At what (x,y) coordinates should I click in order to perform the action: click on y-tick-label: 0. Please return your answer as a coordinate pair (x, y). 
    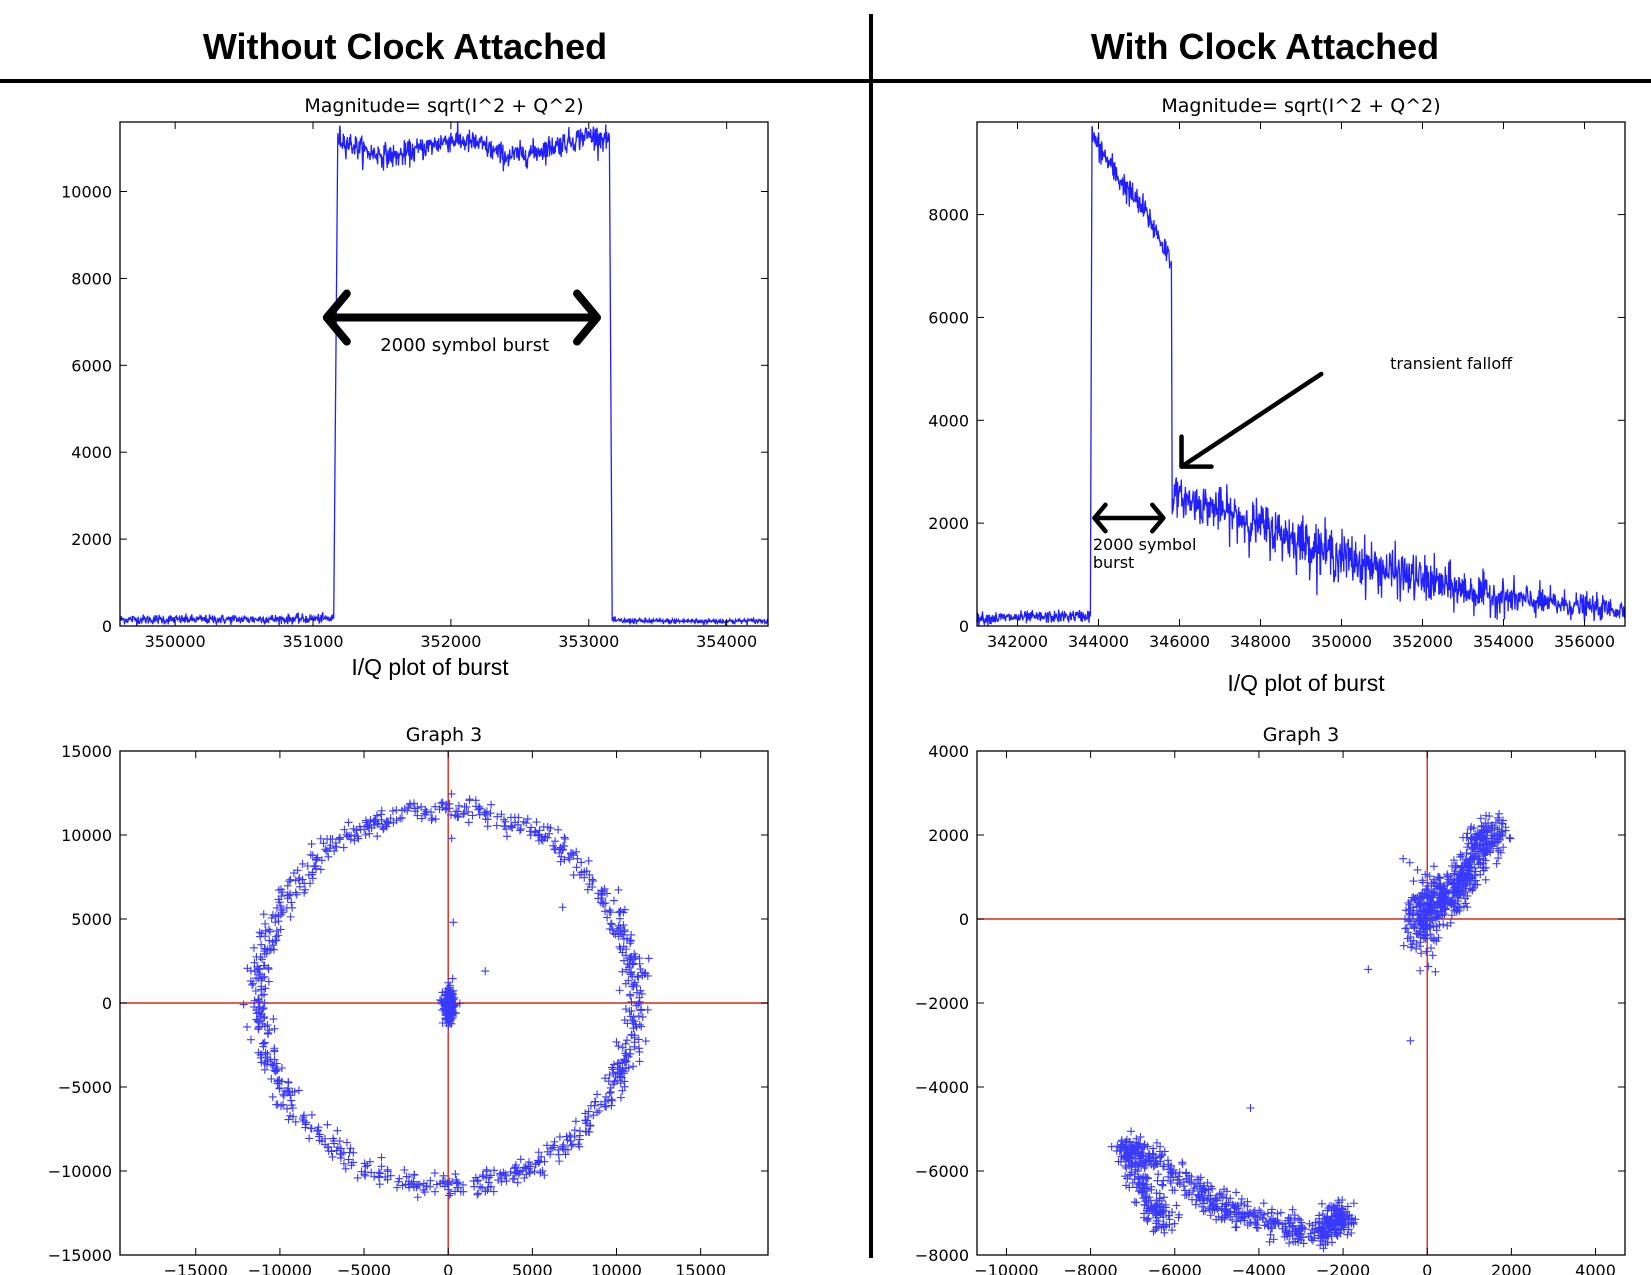
    Looking at the image, I should click on (964, 626).